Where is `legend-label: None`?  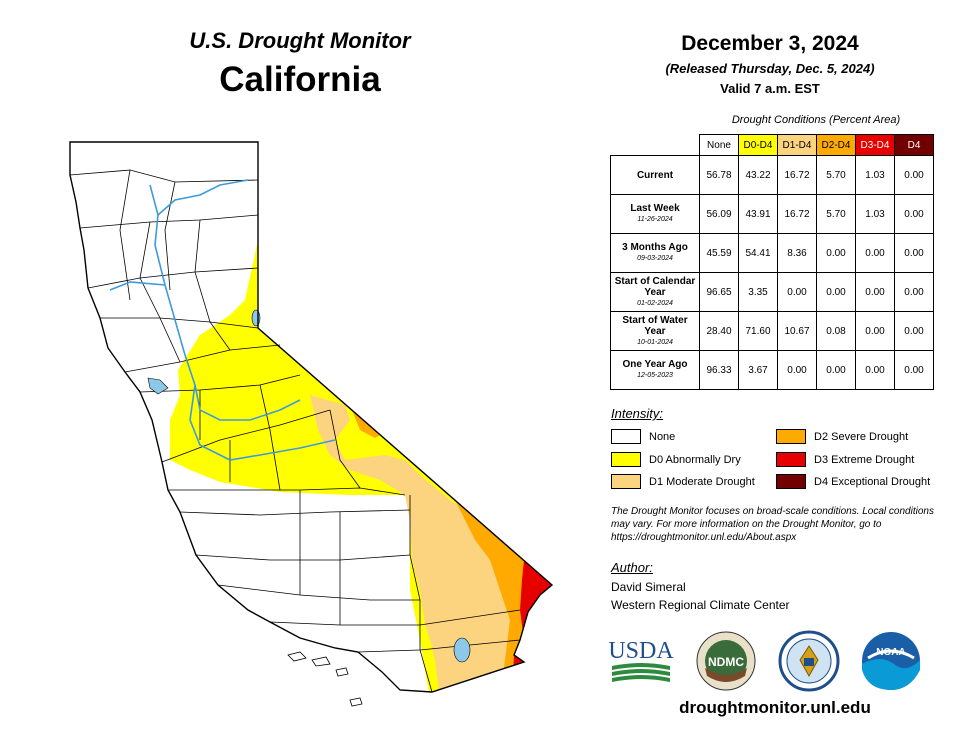 legend-label: None is located at coordinates (662, 436).